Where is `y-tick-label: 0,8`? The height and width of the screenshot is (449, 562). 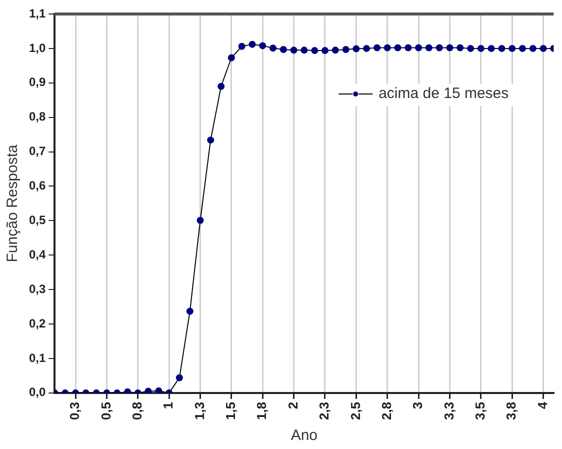
y-tick-label: 0,8 is located at coordinates (37, 117).